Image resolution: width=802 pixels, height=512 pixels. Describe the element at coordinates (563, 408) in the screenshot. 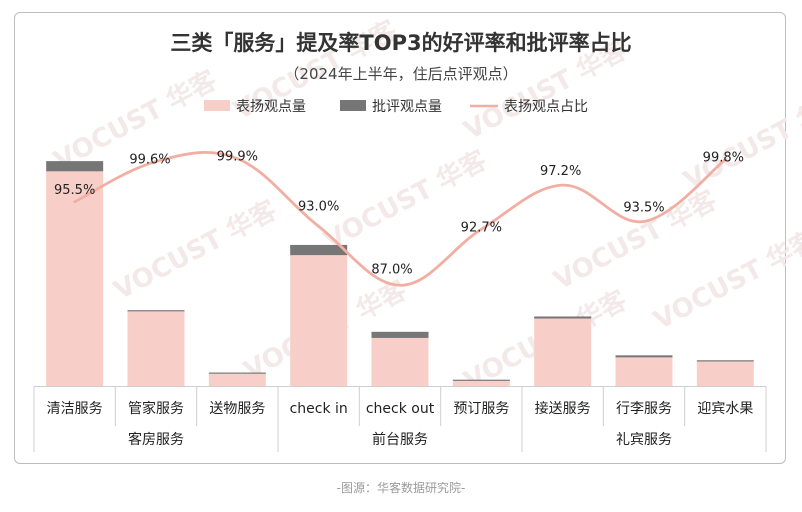

I see `x-tick-label: 接送服务` at that location.